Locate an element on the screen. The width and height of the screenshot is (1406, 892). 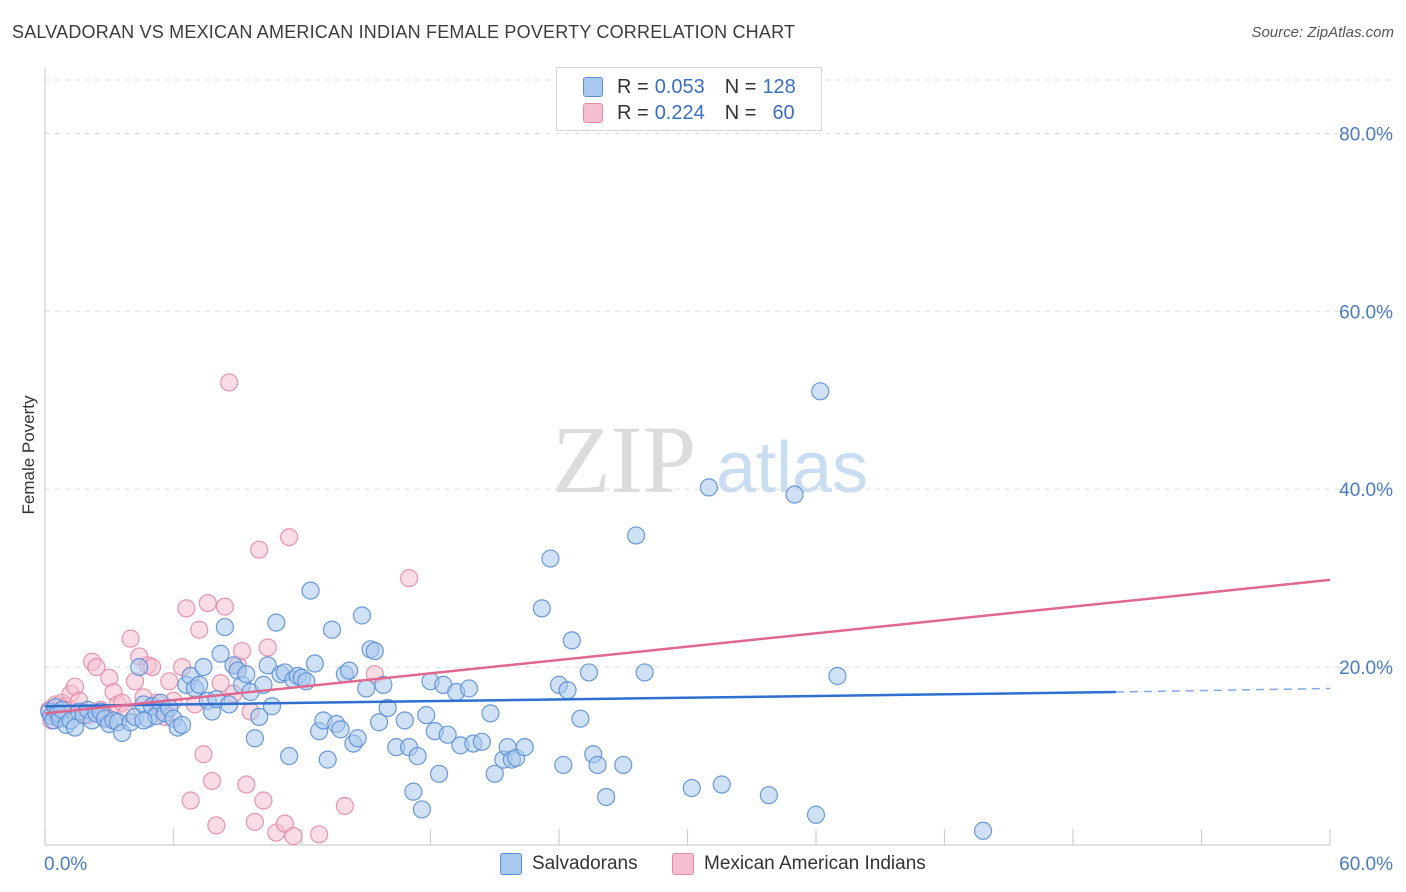
bottom-legend-swatch-pink is located at coordinates (683, 864).